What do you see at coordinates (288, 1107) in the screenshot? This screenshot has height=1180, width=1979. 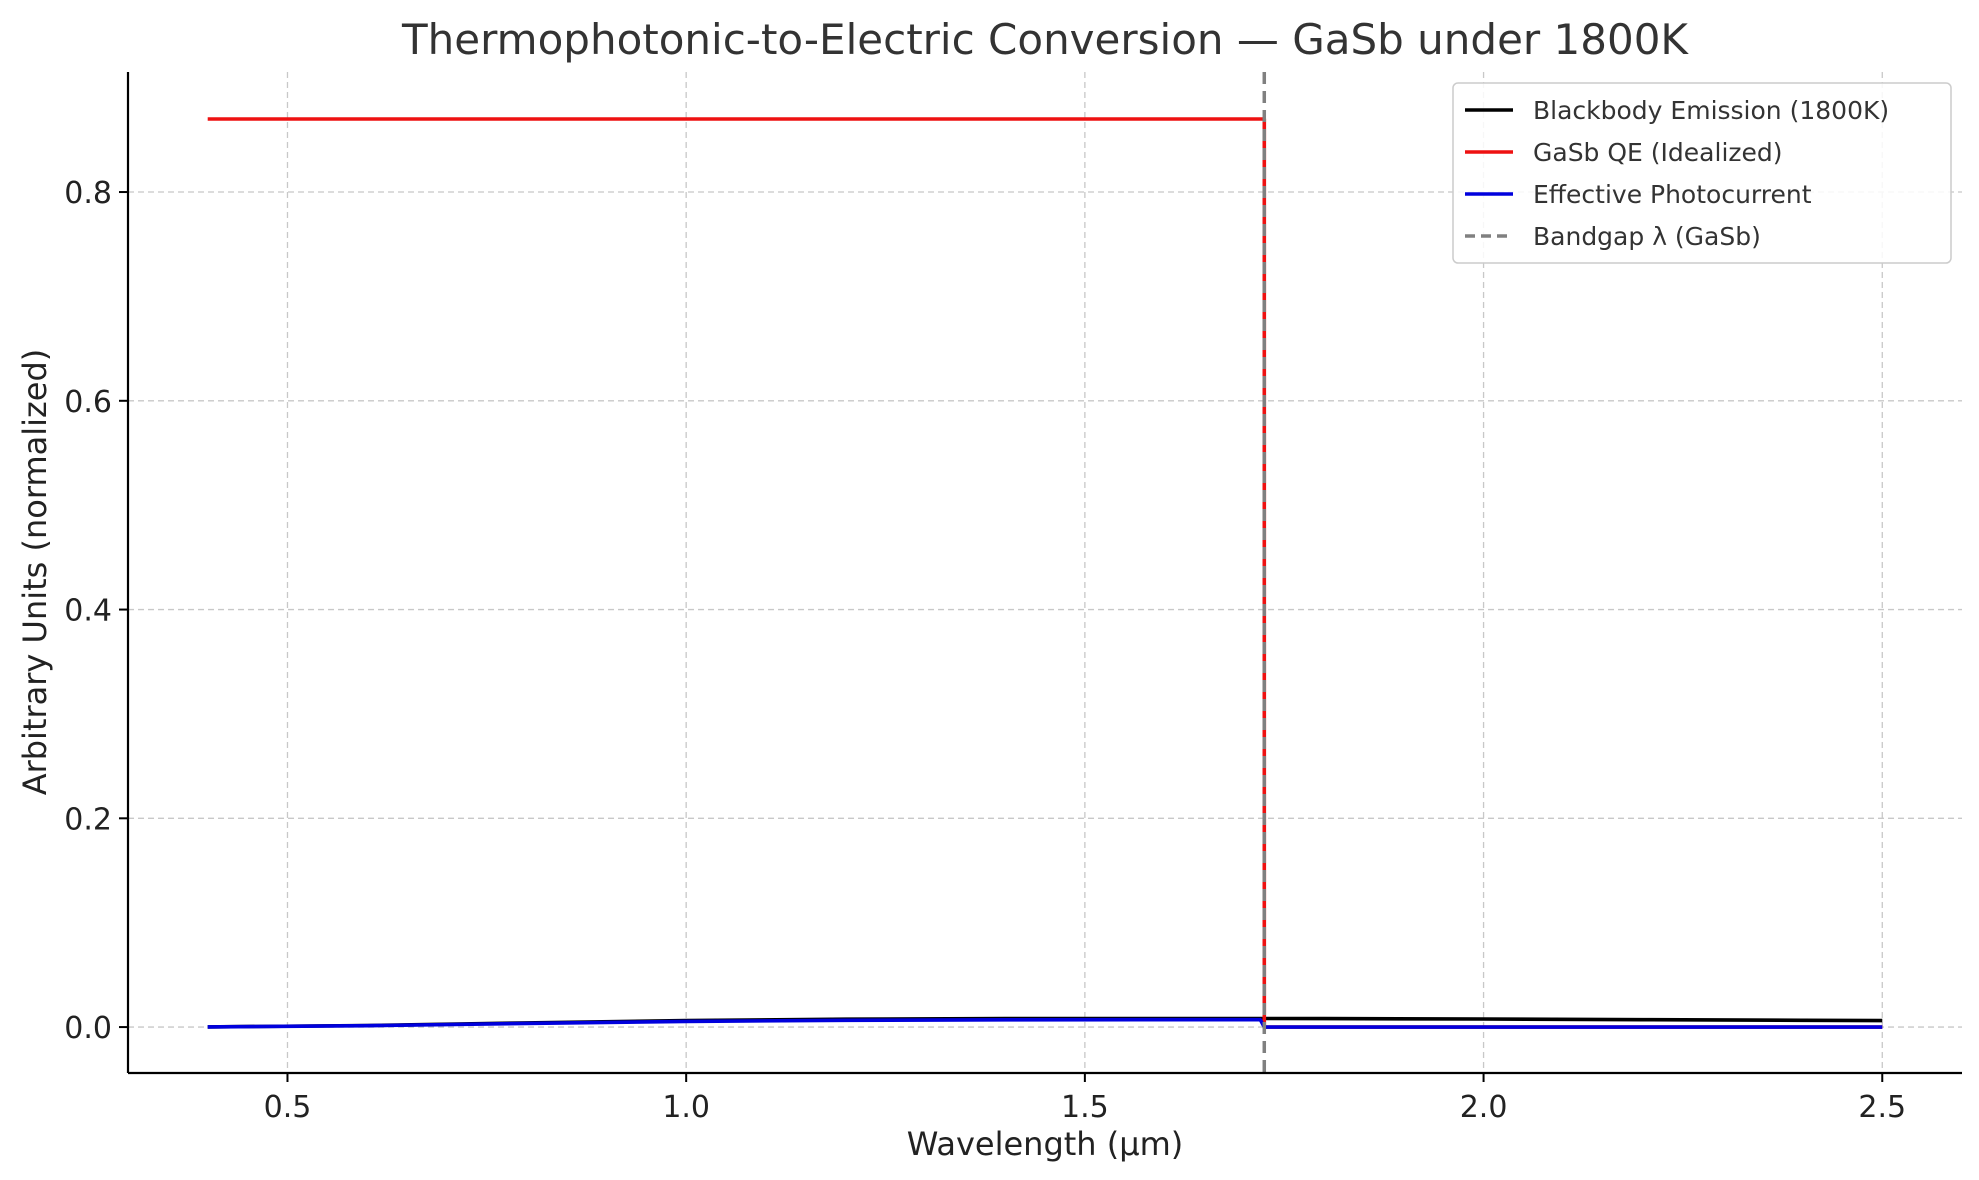 I see `x-tick-label-0: 0.5` at bounding box center [288, 1107].